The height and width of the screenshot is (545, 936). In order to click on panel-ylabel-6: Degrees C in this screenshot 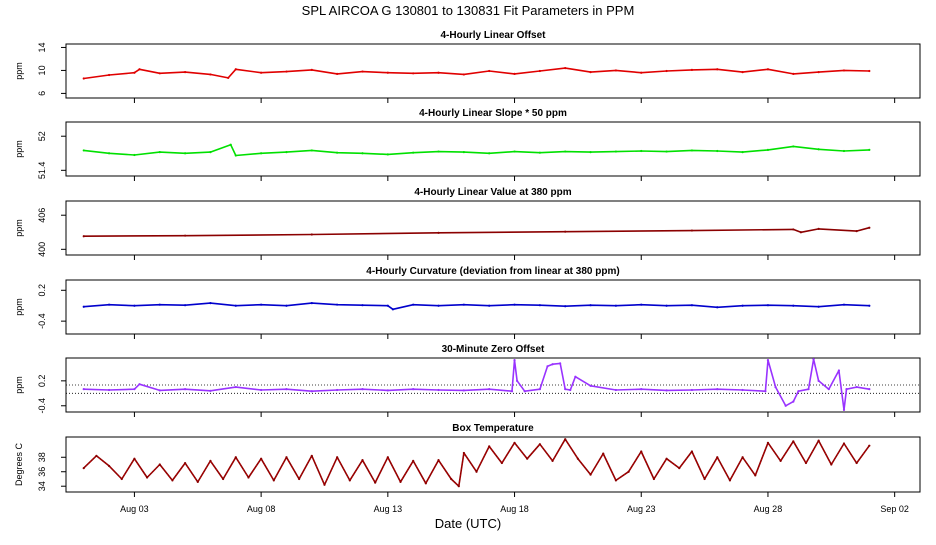, I will do `click(19, 464)`.